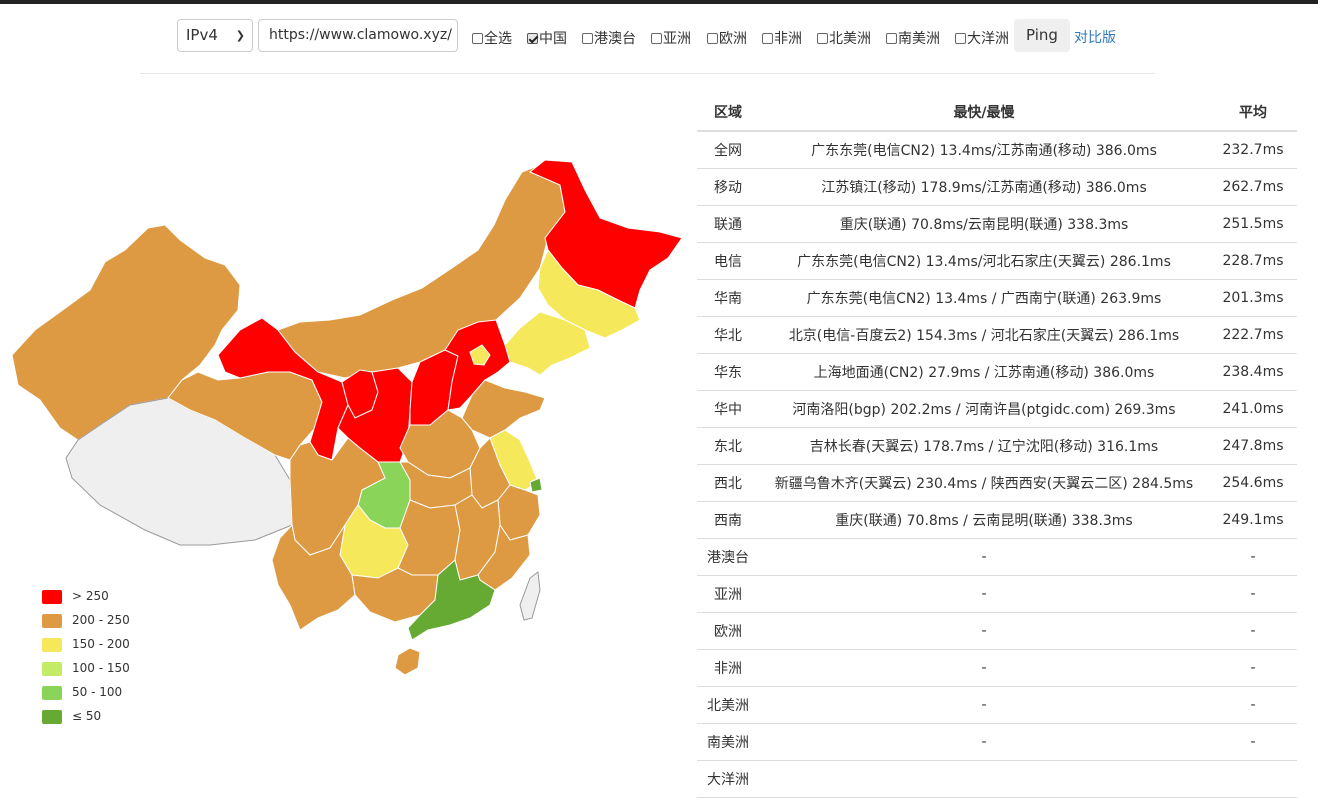 The width and height of the screenshot is (1318, 798). What do you see at coordinates (90, 596) in the screenshot?
I see `legend-label: > 250` at bounding box center [90, 596].